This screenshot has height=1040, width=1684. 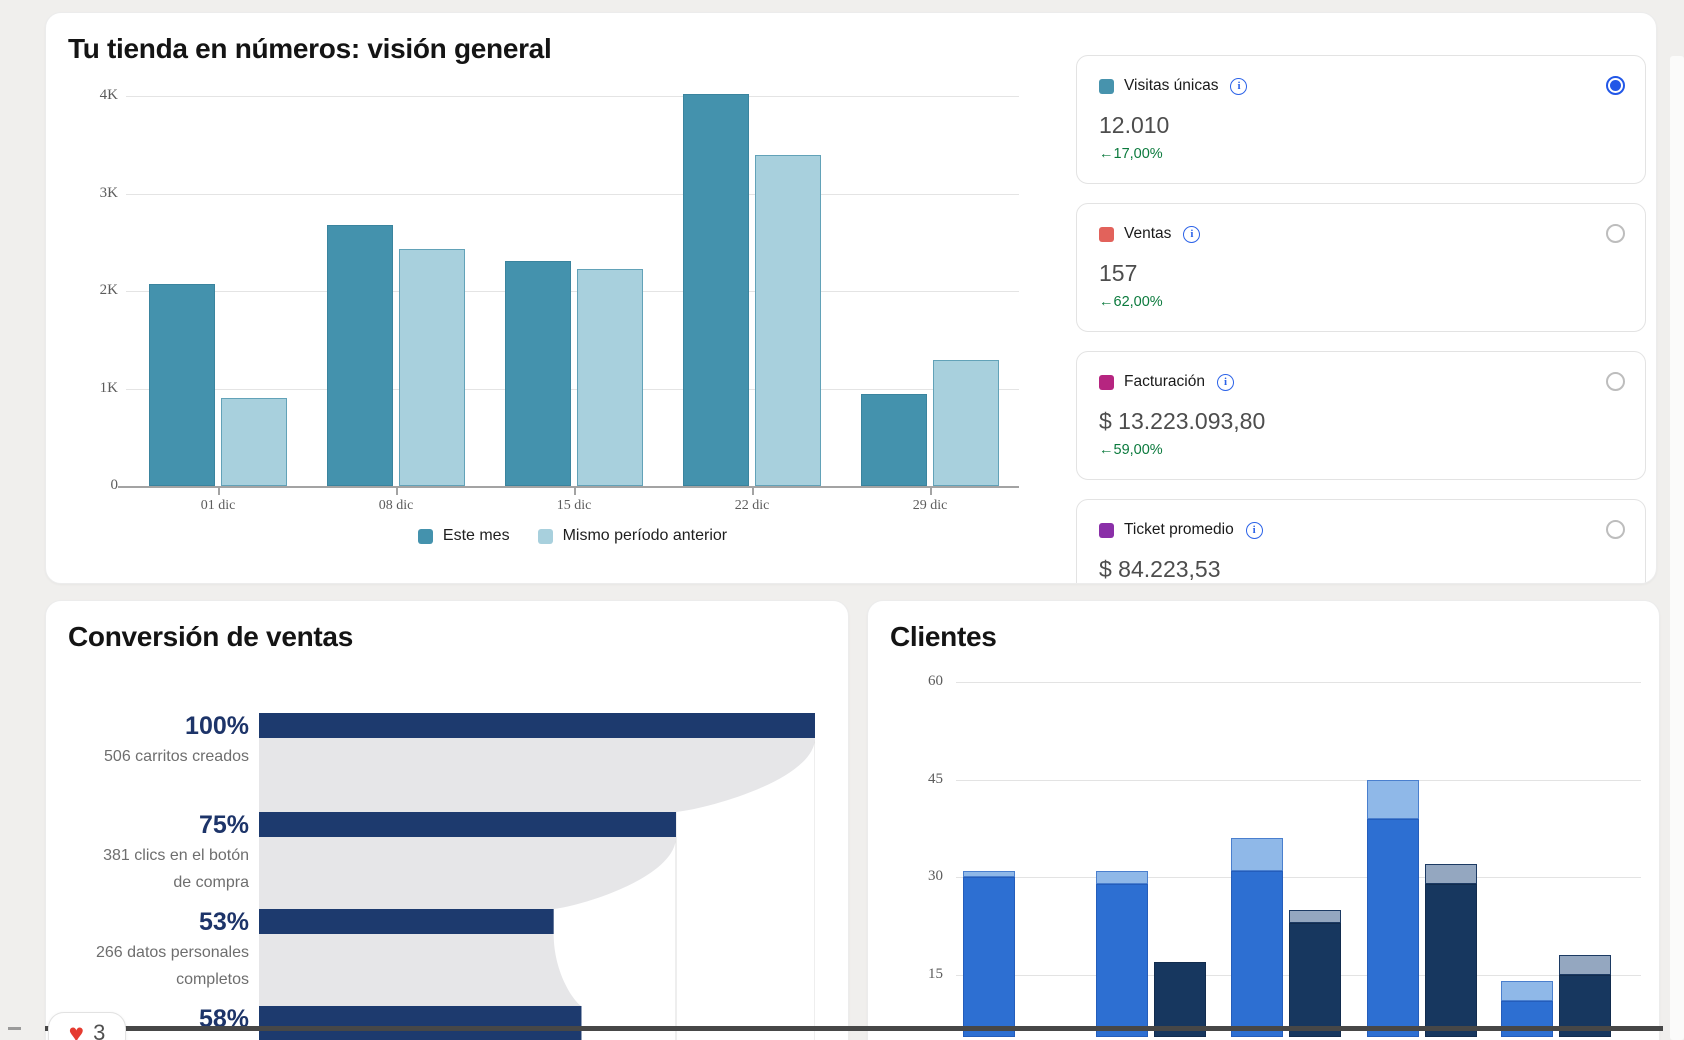 I want to click on chart-legend: Este mes Mismo período anterior, so click(x=572, y=536).